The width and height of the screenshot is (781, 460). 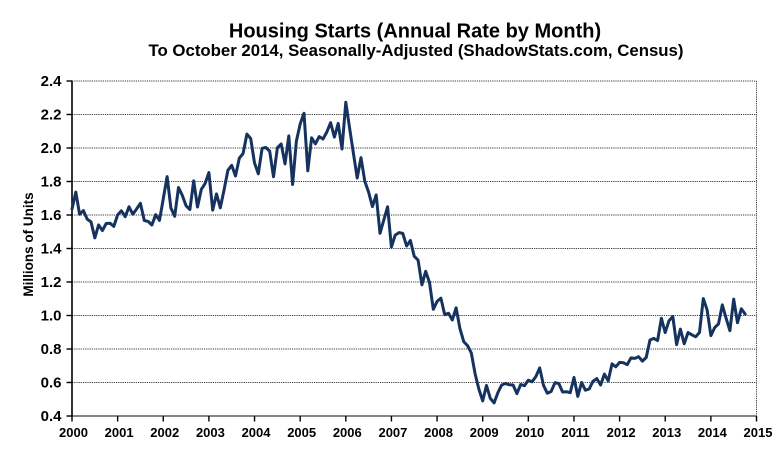 I want to click on svg-text: 1.6, so click(x=51, y=215).